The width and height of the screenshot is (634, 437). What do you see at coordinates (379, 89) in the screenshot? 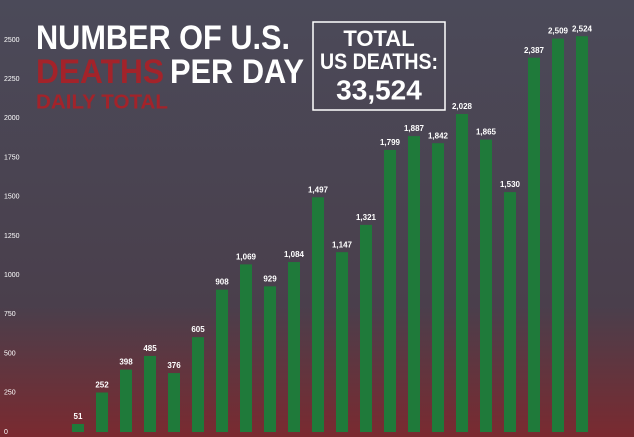
I see `total-value: 33,524` at bounding box center [379, 89].